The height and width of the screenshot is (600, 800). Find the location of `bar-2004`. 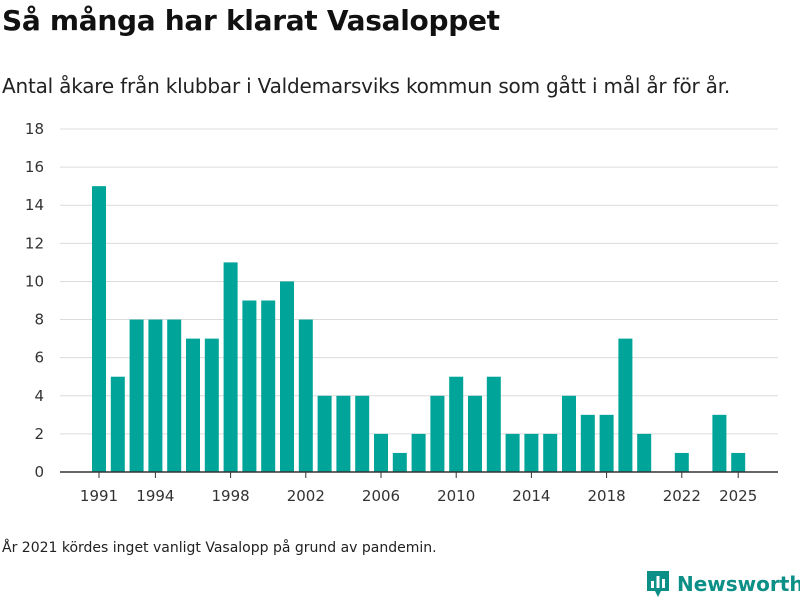

bar-2004 is located at coordinates (343, 433).